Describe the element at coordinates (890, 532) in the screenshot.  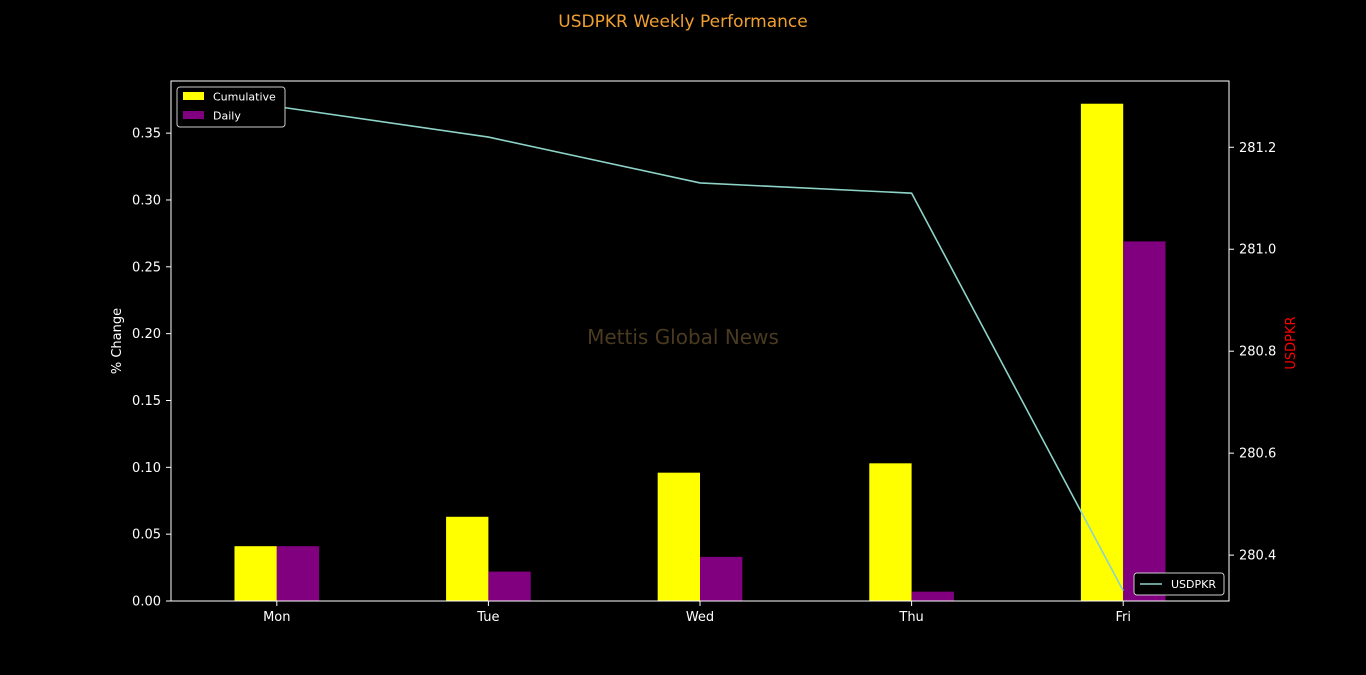
I see `bar-cumulative-thu` at that location.